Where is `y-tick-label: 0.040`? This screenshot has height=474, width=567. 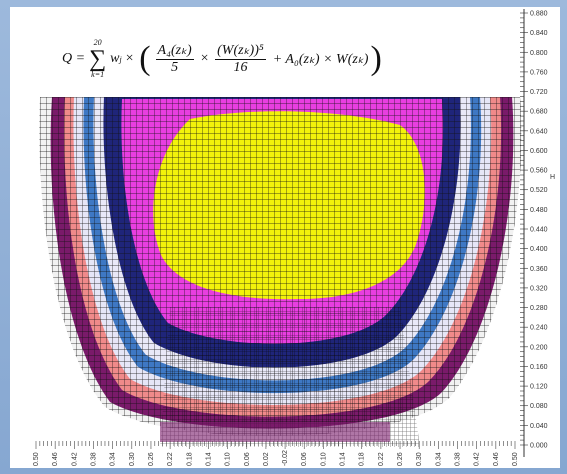
y-tick-label: 0.040 is located at coordinates (539, 426).